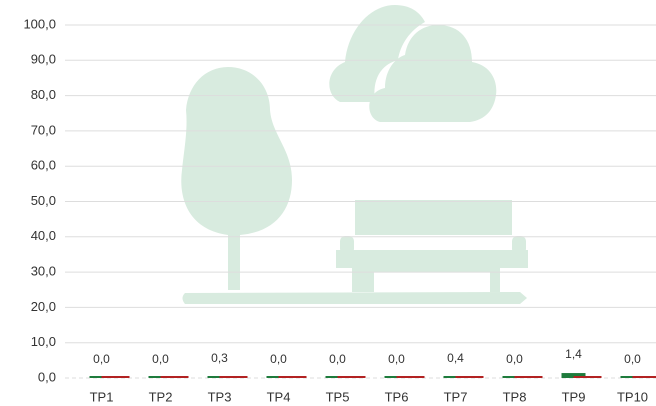 Image resolution: width=656 pixels, height=406 pixels. I want to click on y-tick-label: 40,0, so click(43, 235).